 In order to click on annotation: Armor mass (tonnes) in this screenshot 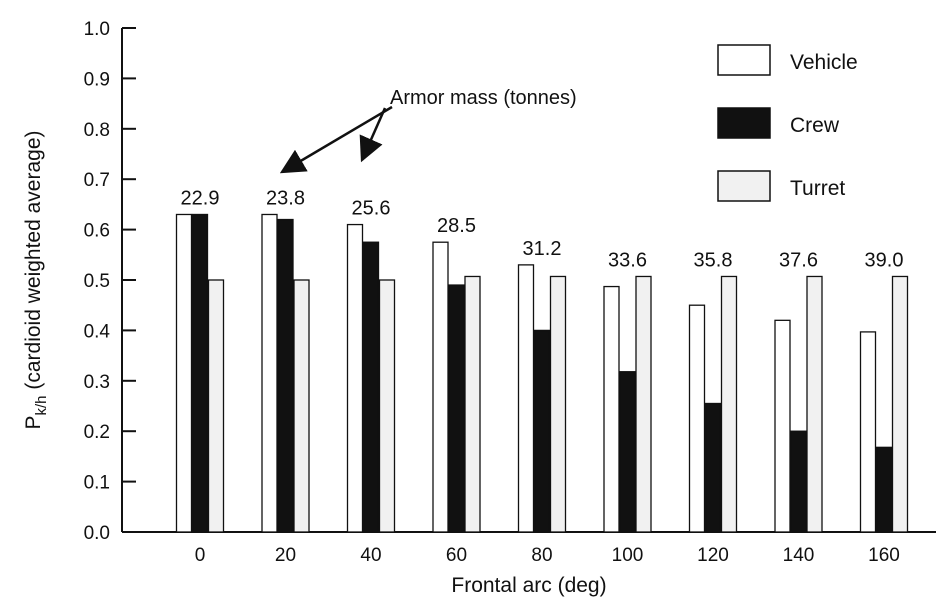, I will do `click(428, 130)`.